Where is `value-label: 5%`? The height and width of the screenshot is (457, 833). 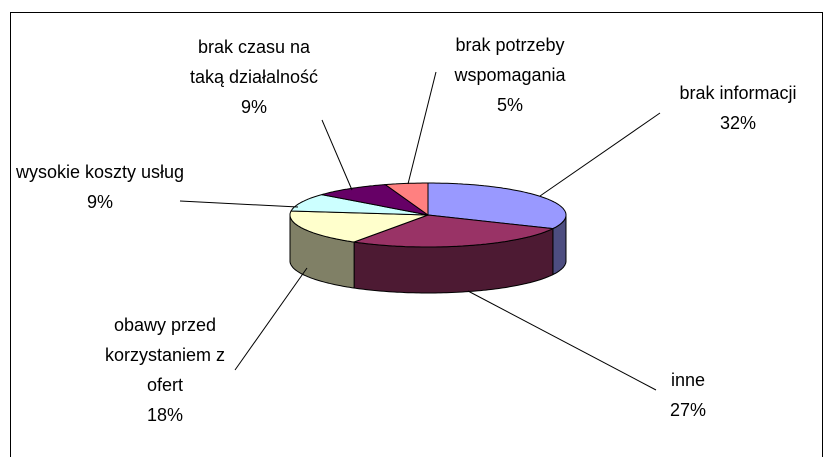
value-label: 5% is located at coordinates (509, 105).